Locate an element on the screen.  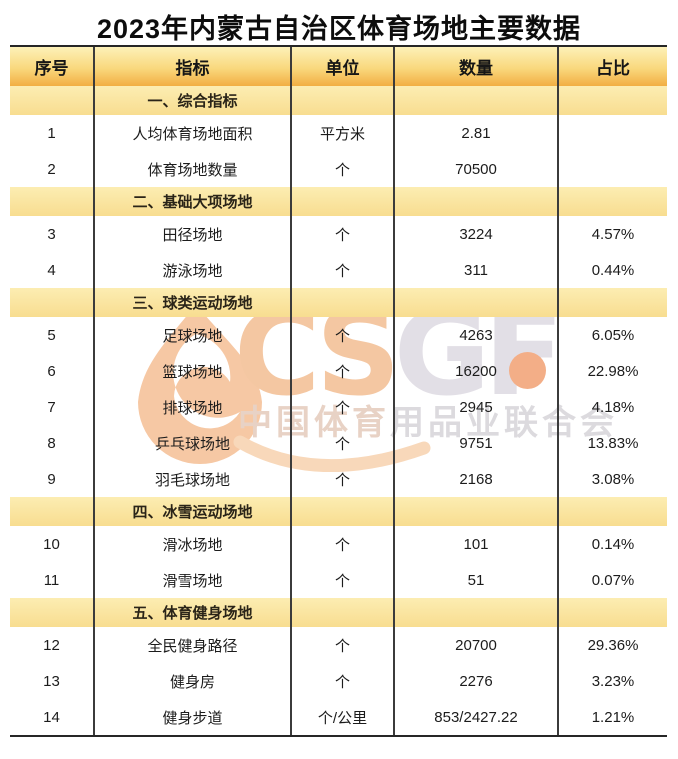
cell-no: 2 is located at coordinates (51, 169).